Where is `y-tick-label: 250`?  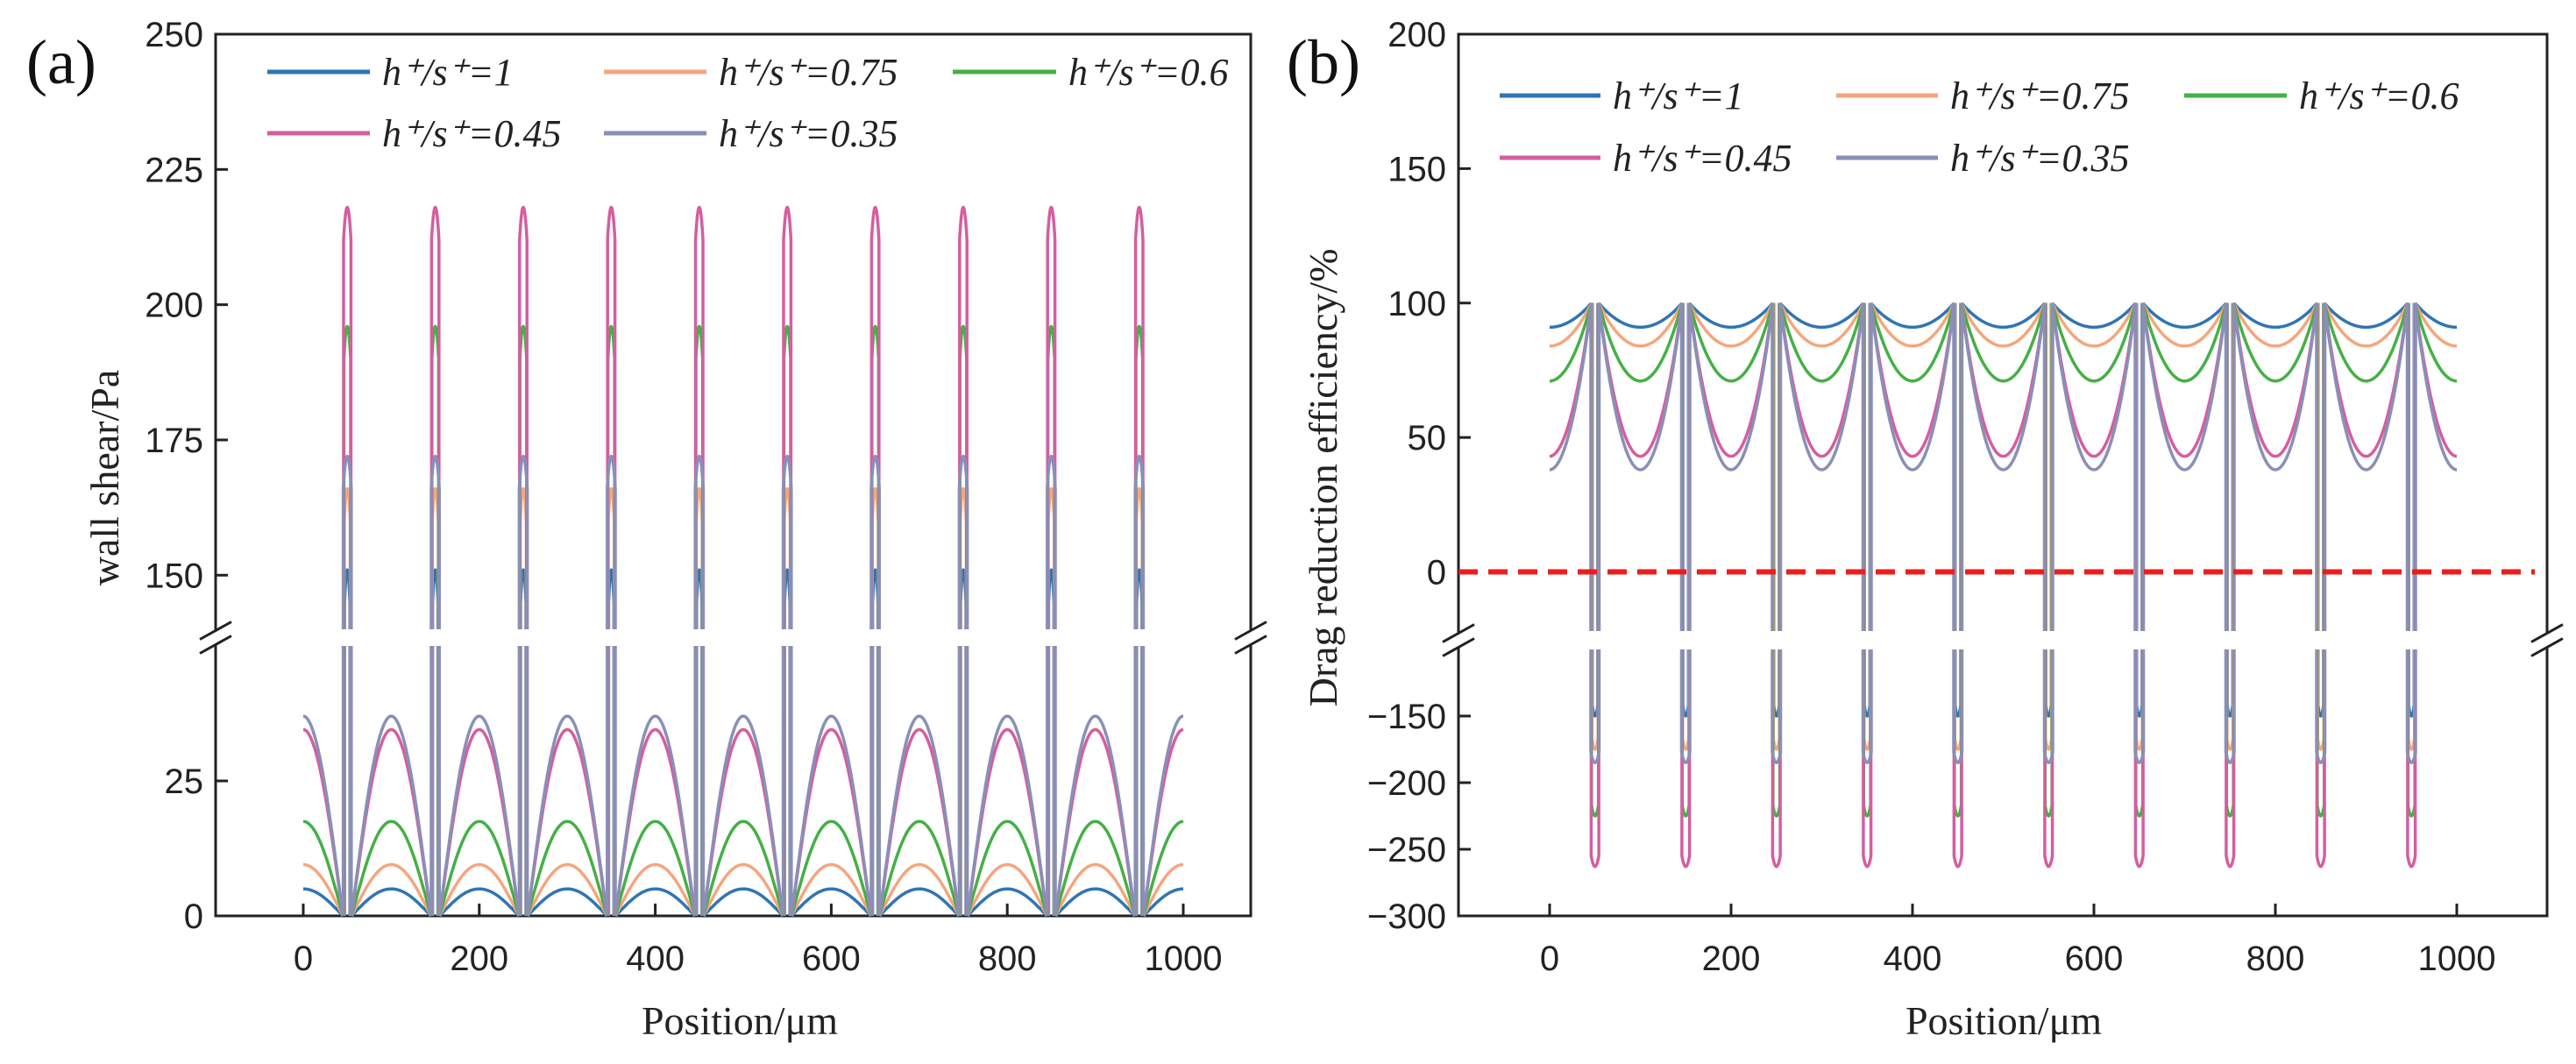 y-tick-label: 250 is located at coordinates (174, 35).